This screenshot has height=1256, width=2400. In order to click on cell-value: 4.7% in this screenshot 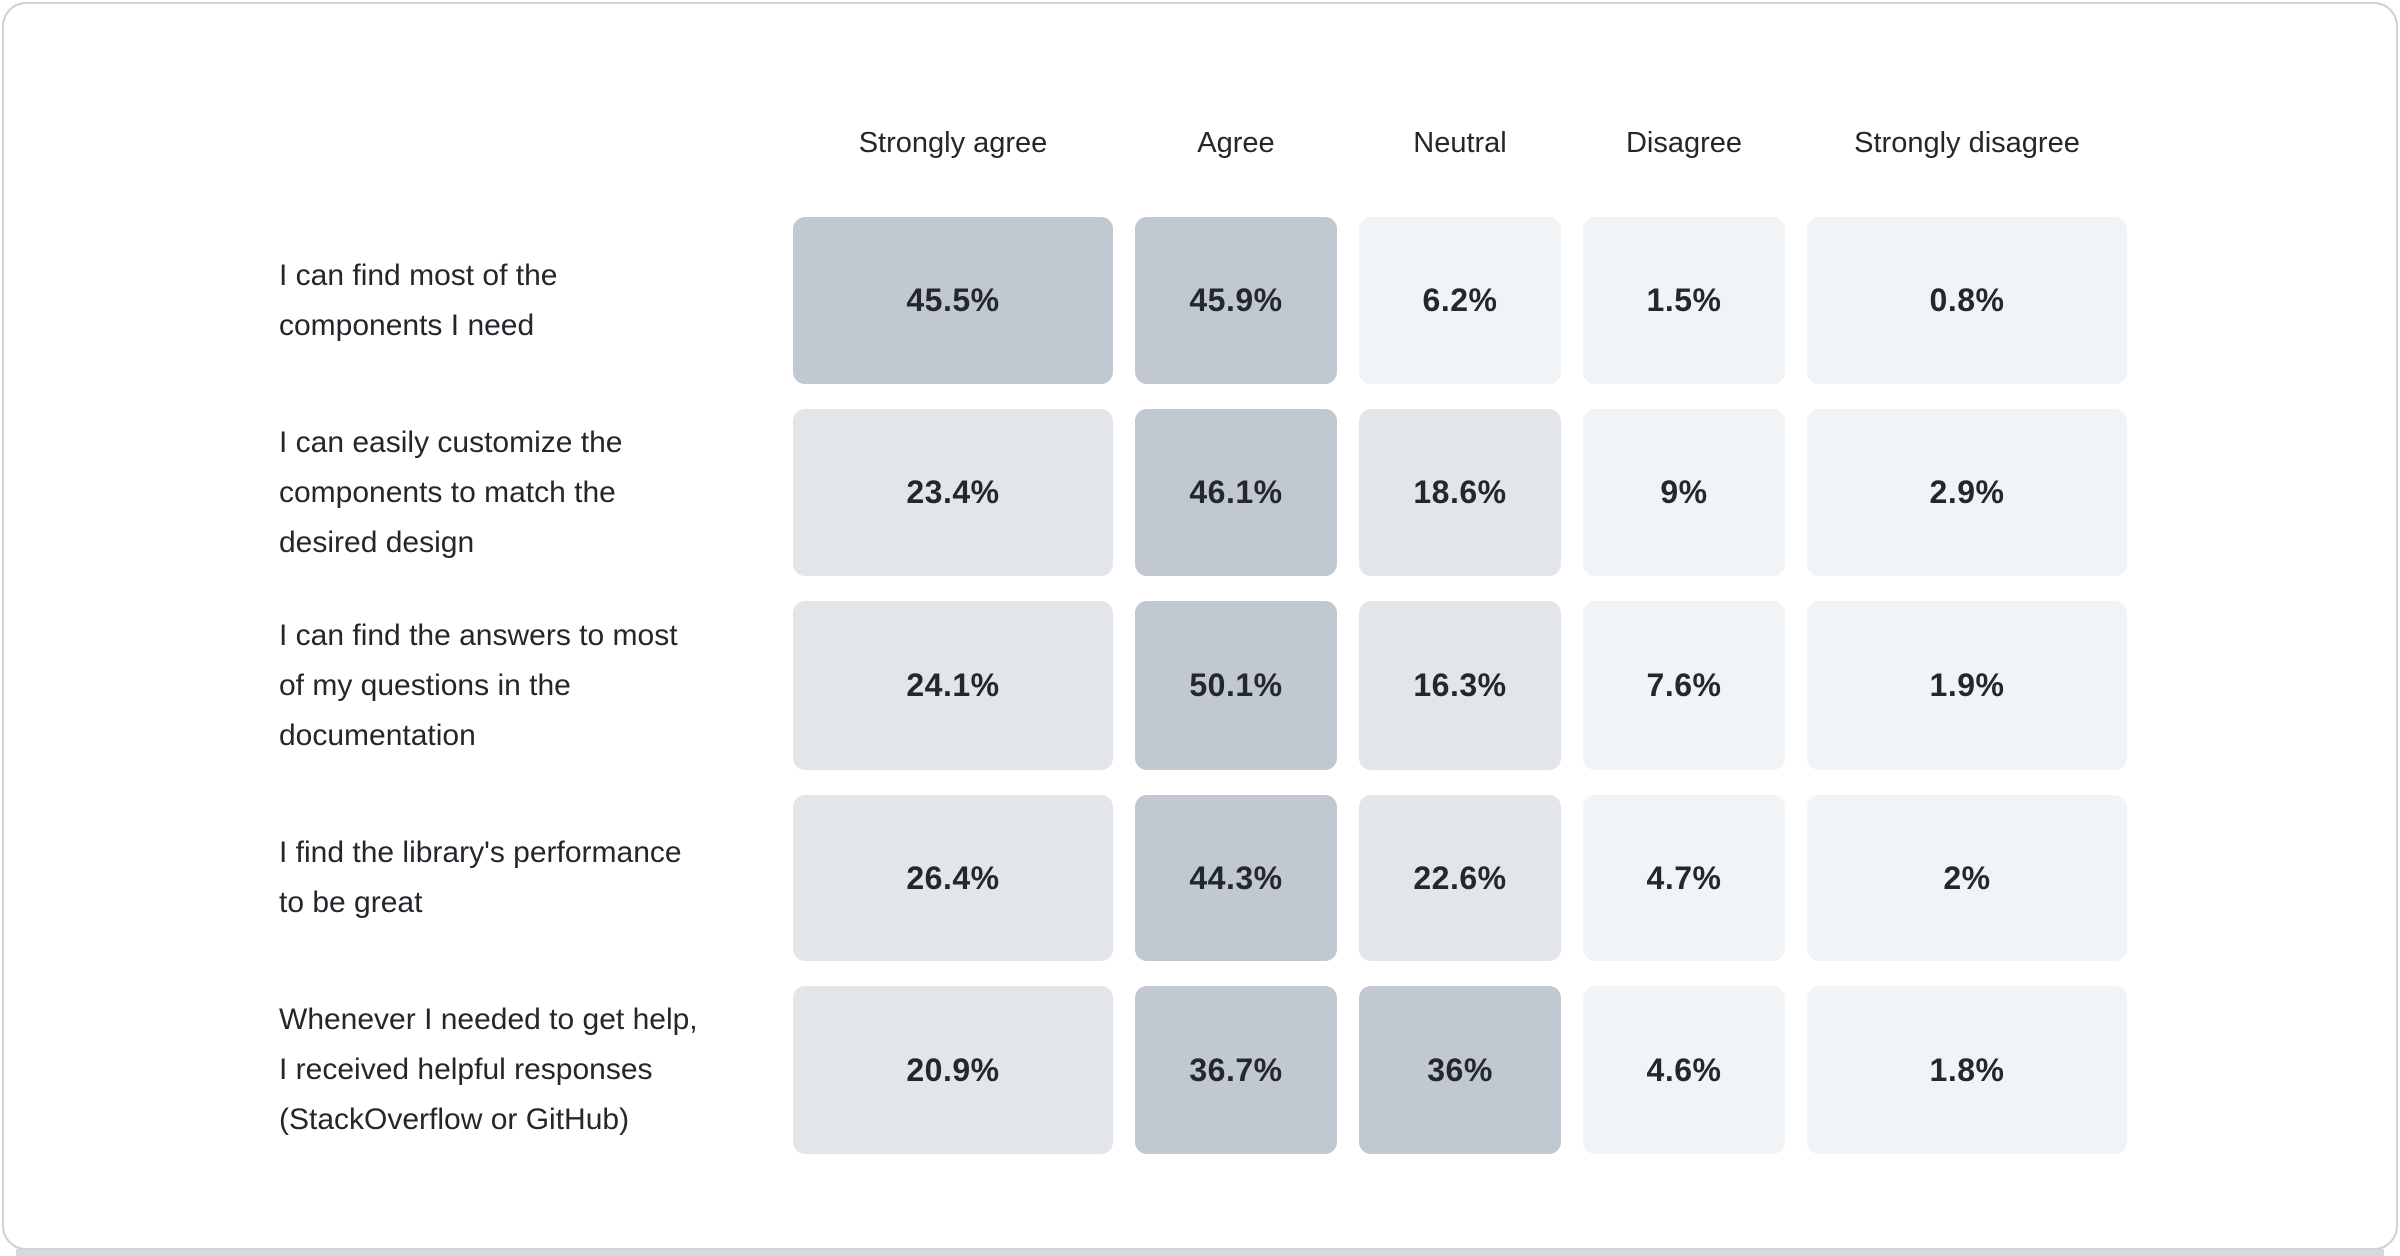, I will do `click(1684, 877)`.